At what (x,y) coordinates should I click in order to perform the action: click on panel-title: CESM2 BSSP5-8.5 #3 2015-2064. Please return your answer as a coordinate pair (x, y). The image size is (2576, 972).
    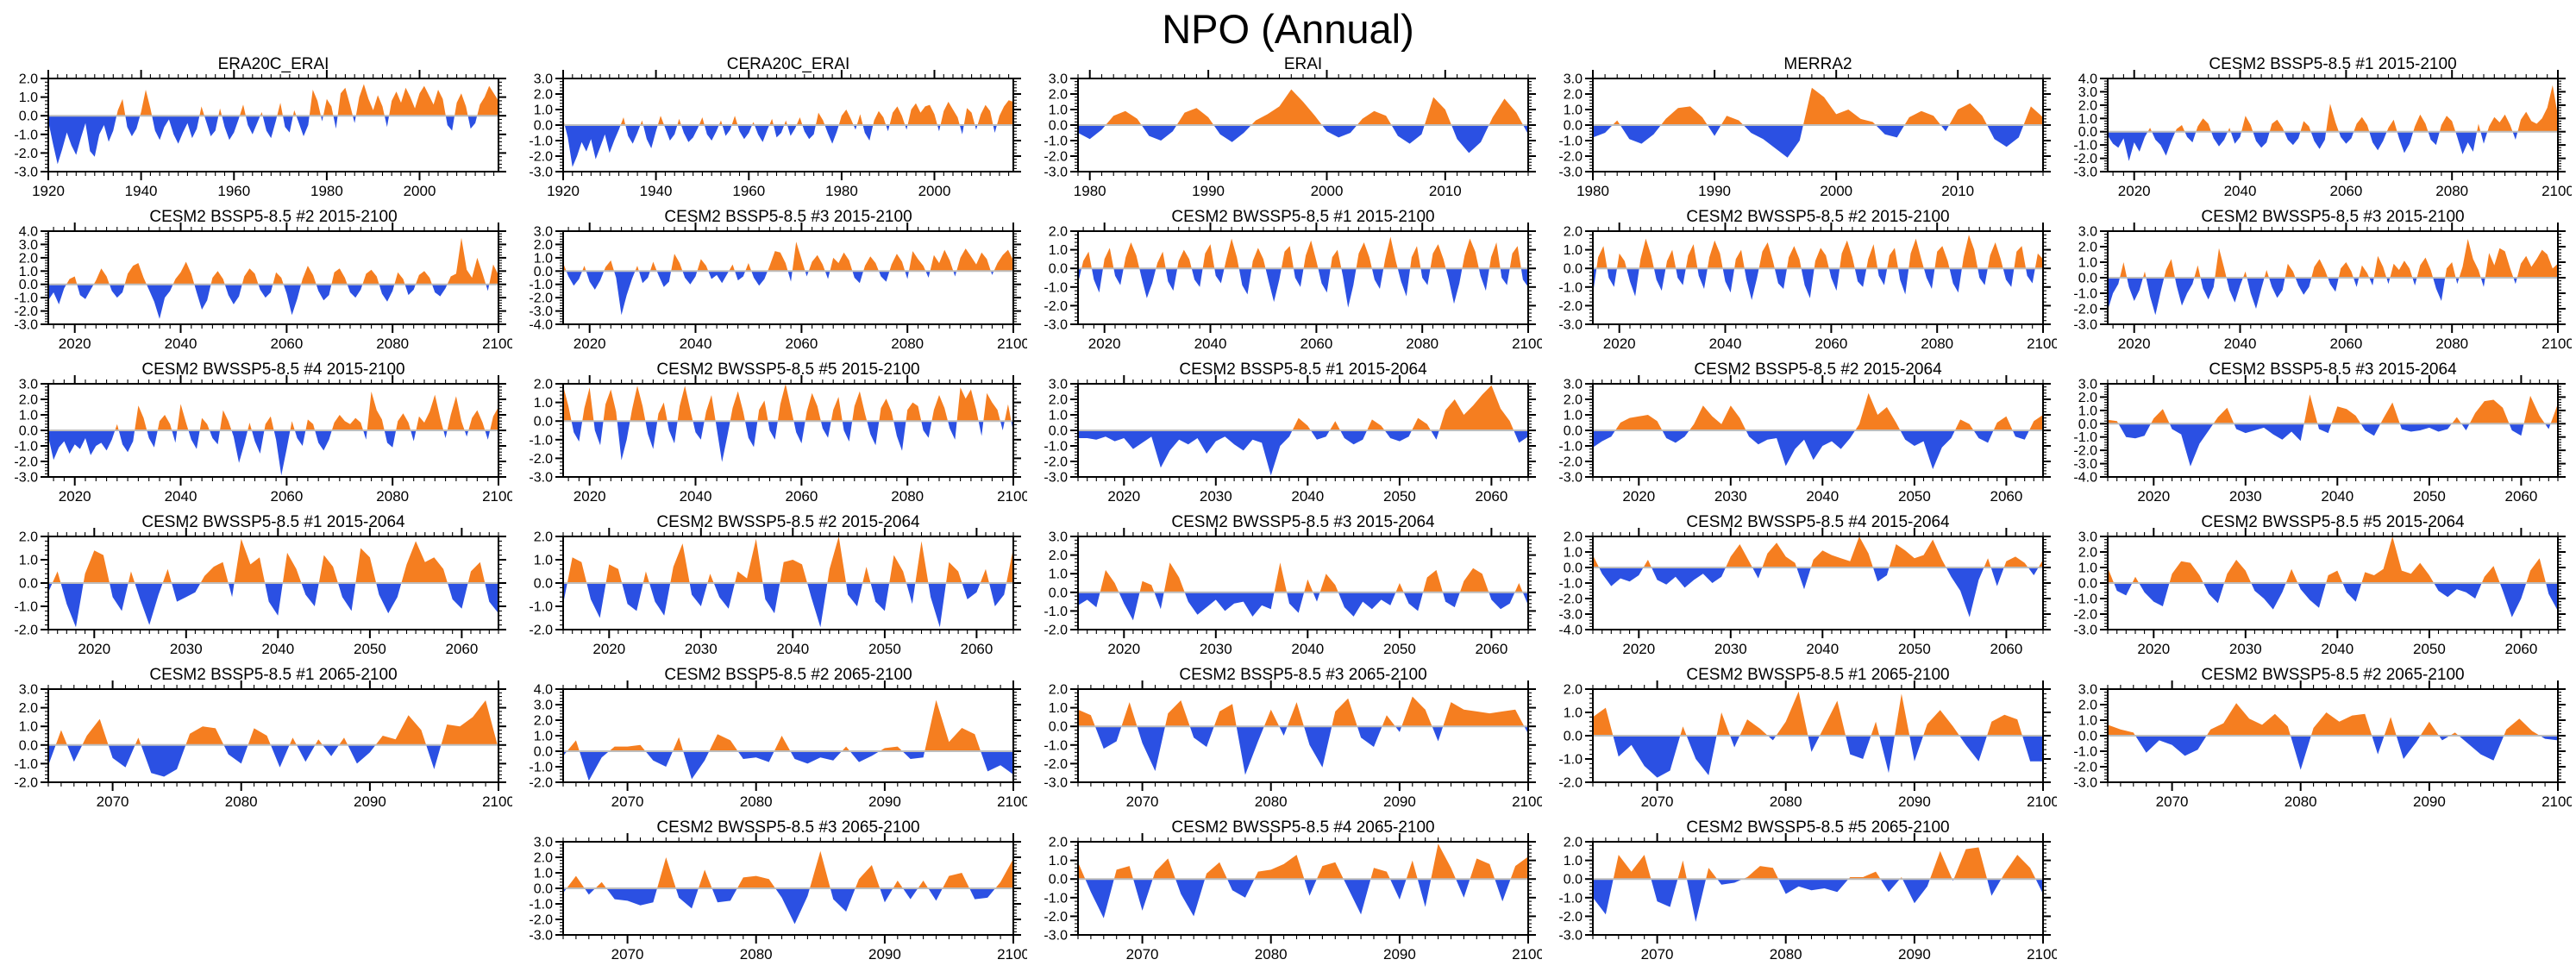
    Looking at the image, I should click on (2333, 370).